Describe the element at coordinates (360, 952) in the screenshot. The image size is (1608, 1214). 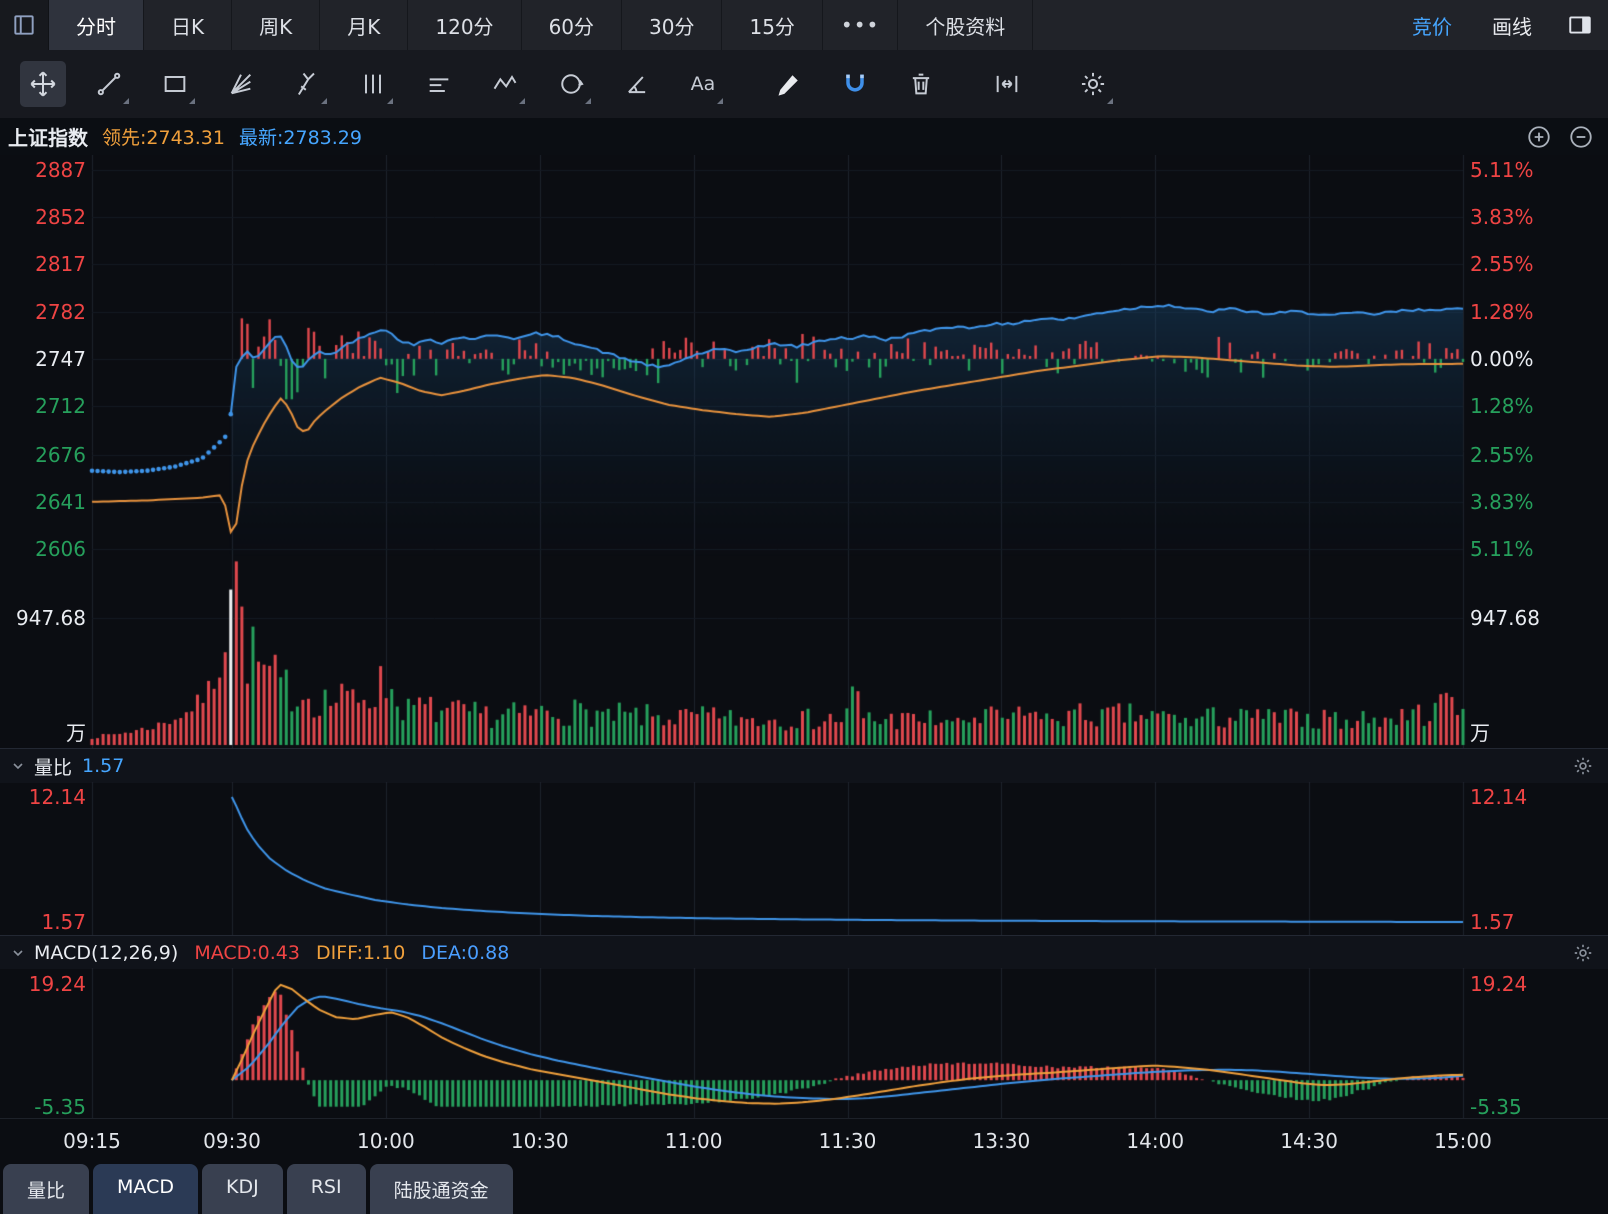
I see `diff-value: DIFF:1.10` at that location.